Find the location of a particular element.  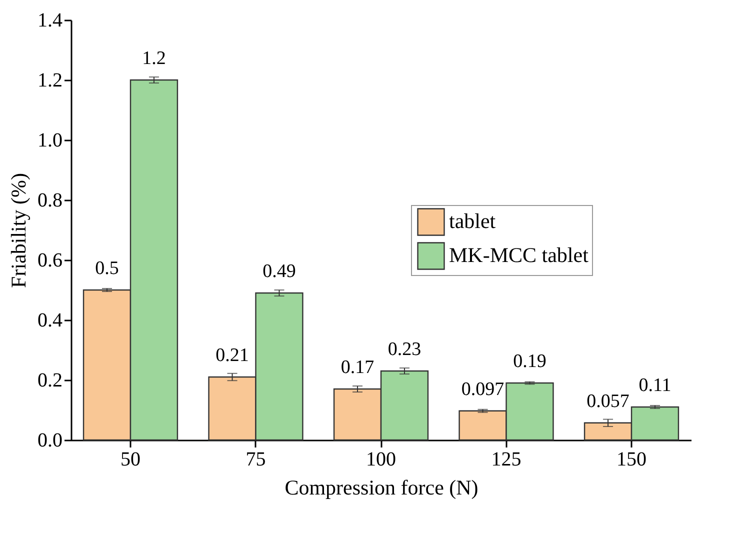

data-label: 0.097 is located at coordinates (482, 389).